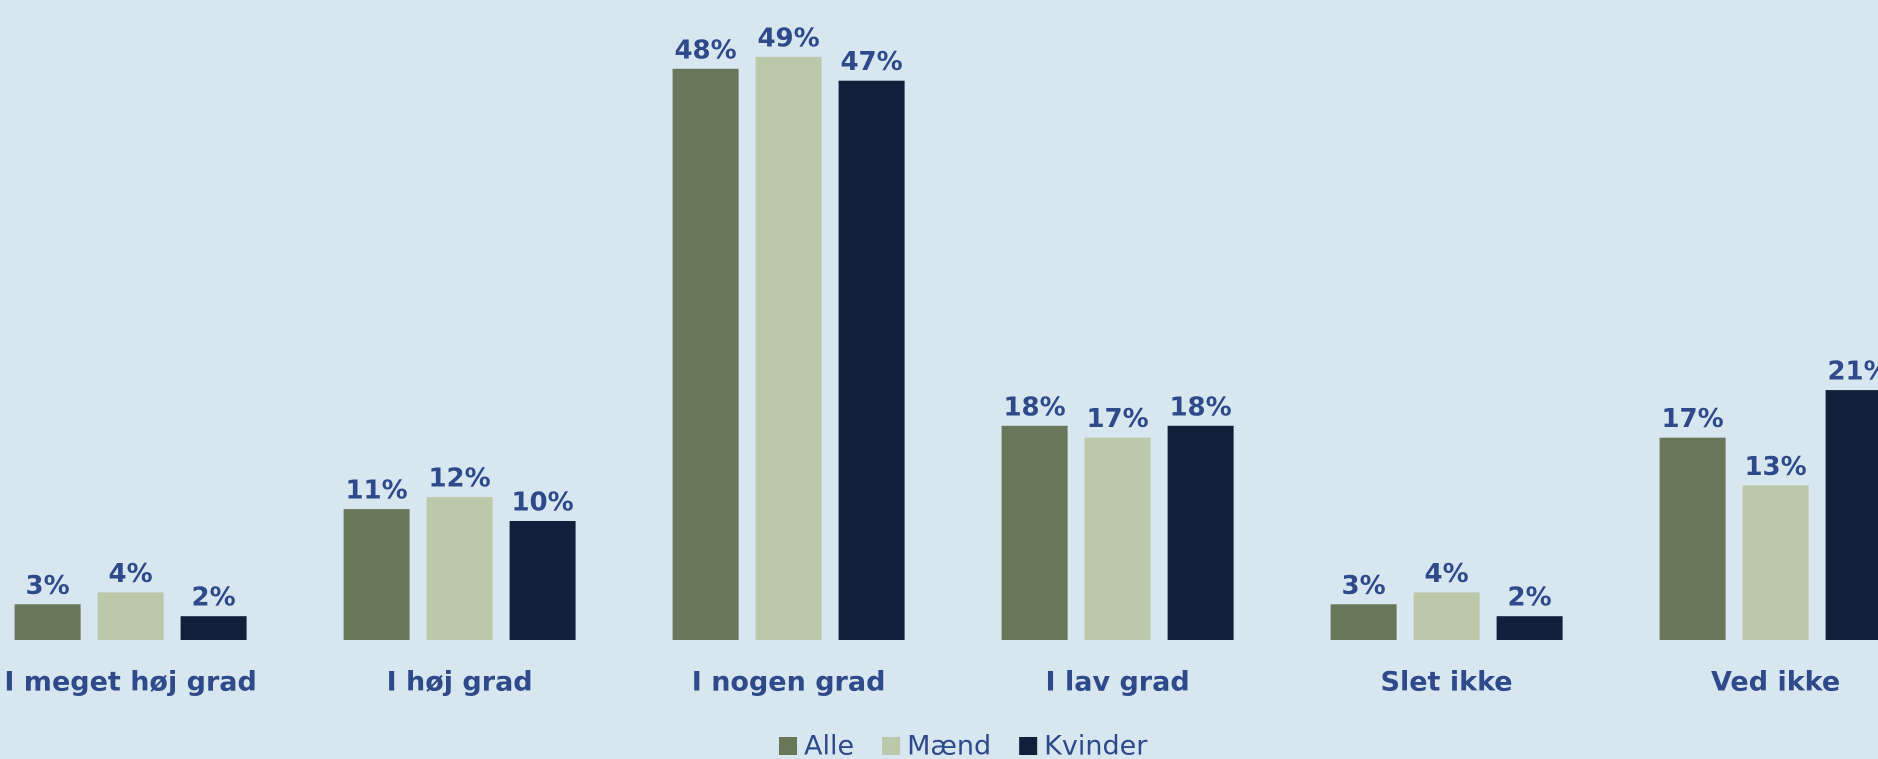 The height and width of the screenshot is (759, 1878). What do you see at coordinates (829, 745) in the screenshot?
I see `legend-label: Alle` at bounding box center [829, 745].